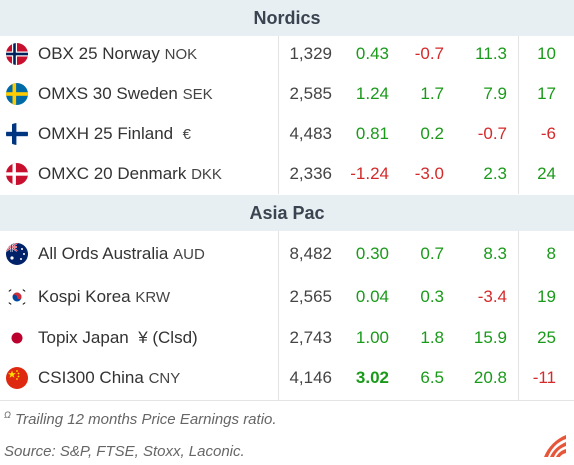 This screenshot has height=465, width=574. I want to click on denmark-flag-icon, so click(17, 174).